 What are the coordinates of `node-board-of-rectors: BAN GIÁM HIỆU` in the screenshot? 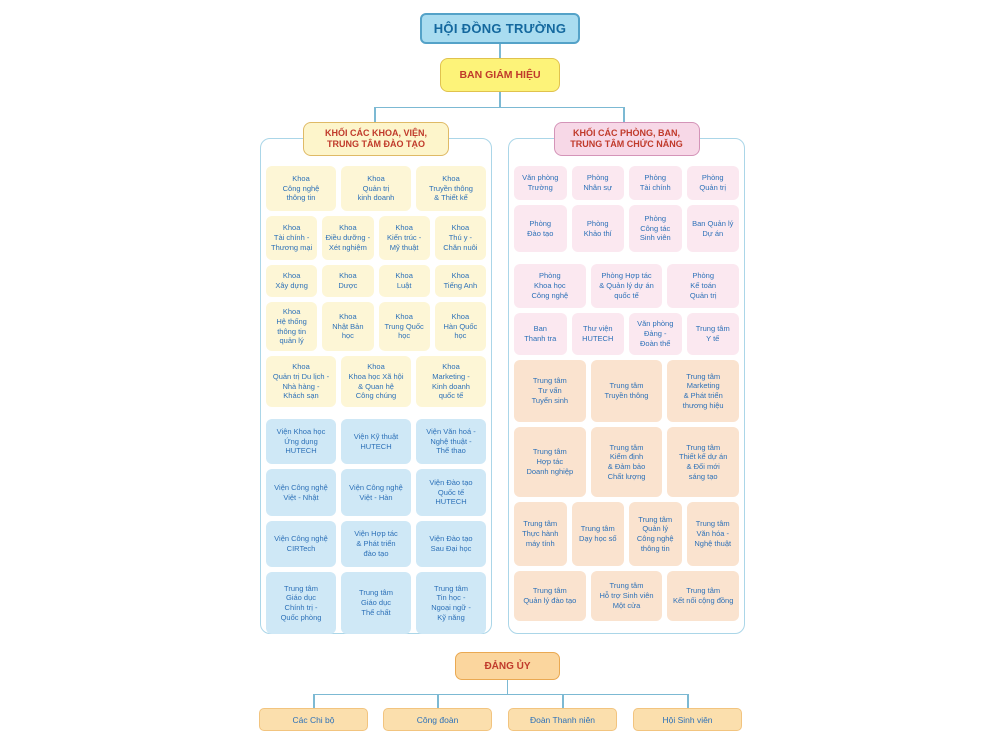 It's located at (500, 75).